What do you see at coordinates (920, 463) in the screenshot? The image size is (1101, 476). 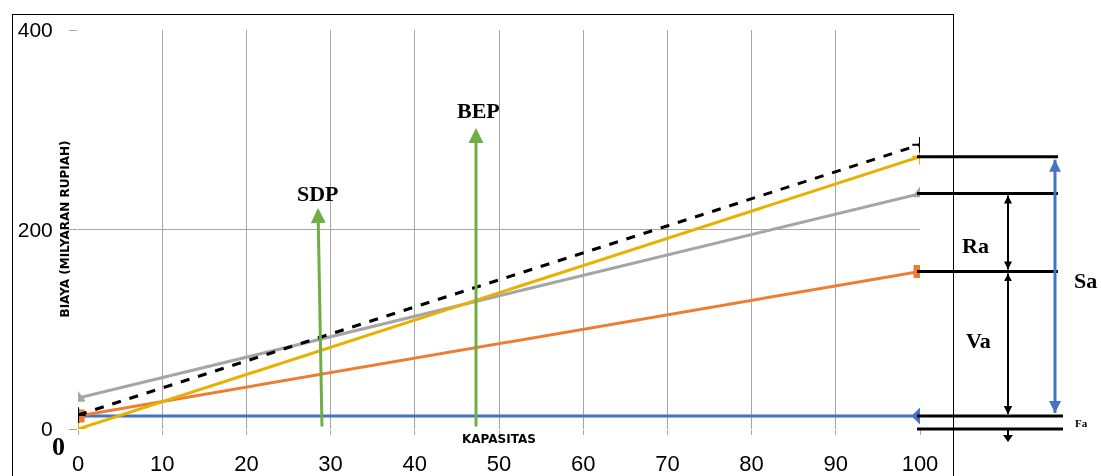 I see `x-tick-label: 100` at bounding box center [920, 463].